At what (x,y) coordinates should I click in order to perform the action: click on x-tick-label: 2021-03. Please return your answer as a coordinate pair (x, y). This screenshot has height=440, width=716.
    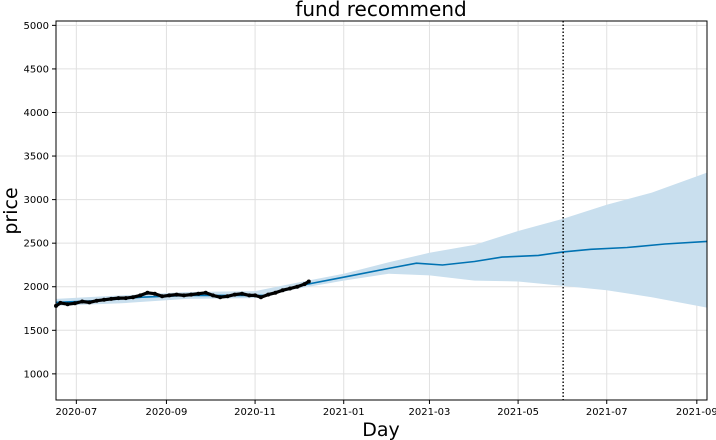
    Looking at the image, I should click on (430, 412).